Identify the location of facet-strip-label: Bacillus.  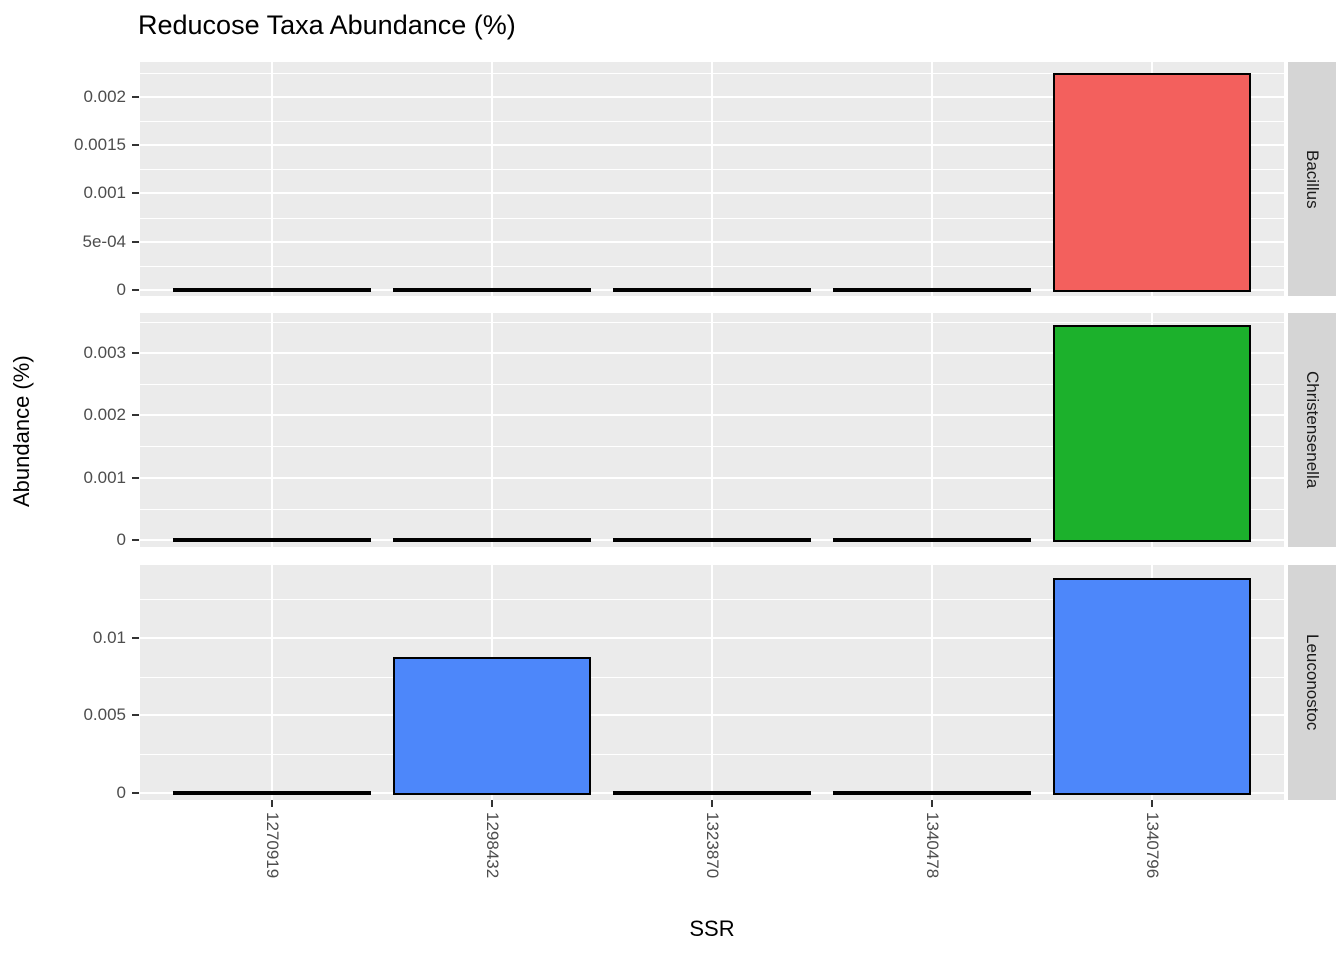
(1312, 179).